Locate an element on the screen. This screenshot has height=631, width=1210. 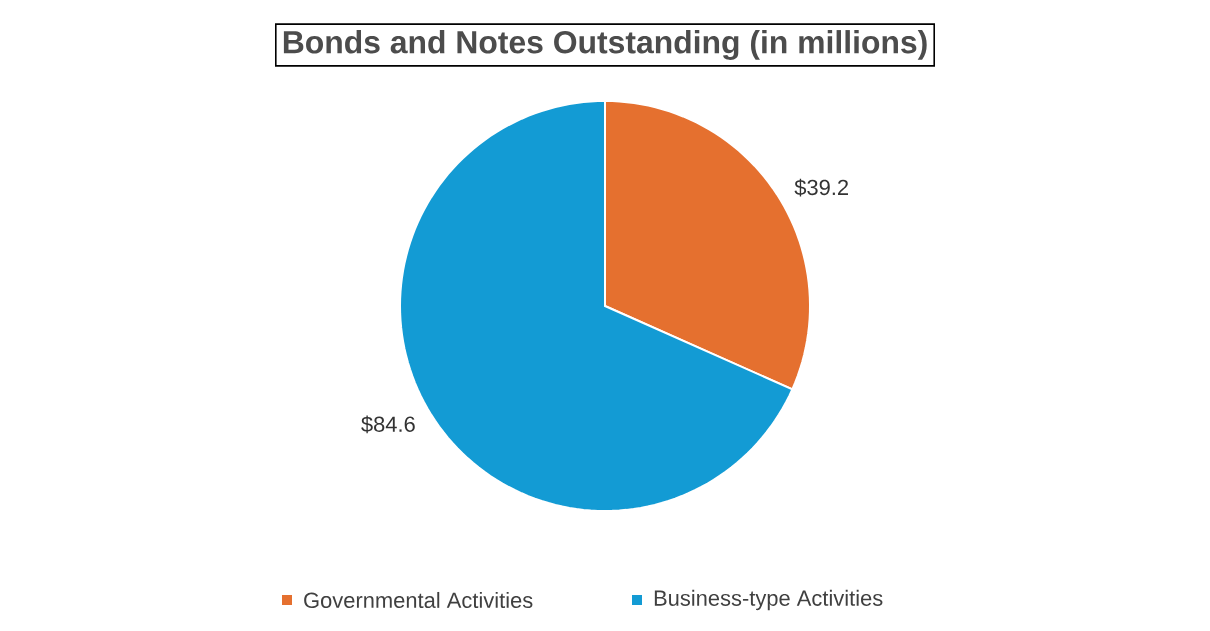
legend-label: Business-type Activities is located at coordinates (768, 600).